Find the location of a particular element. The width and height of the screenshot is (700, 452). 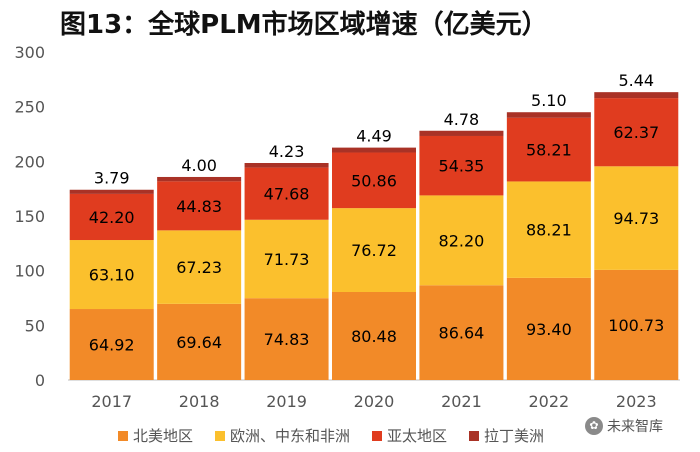

data-label: 82.20 is located at coordinates (462, 240).